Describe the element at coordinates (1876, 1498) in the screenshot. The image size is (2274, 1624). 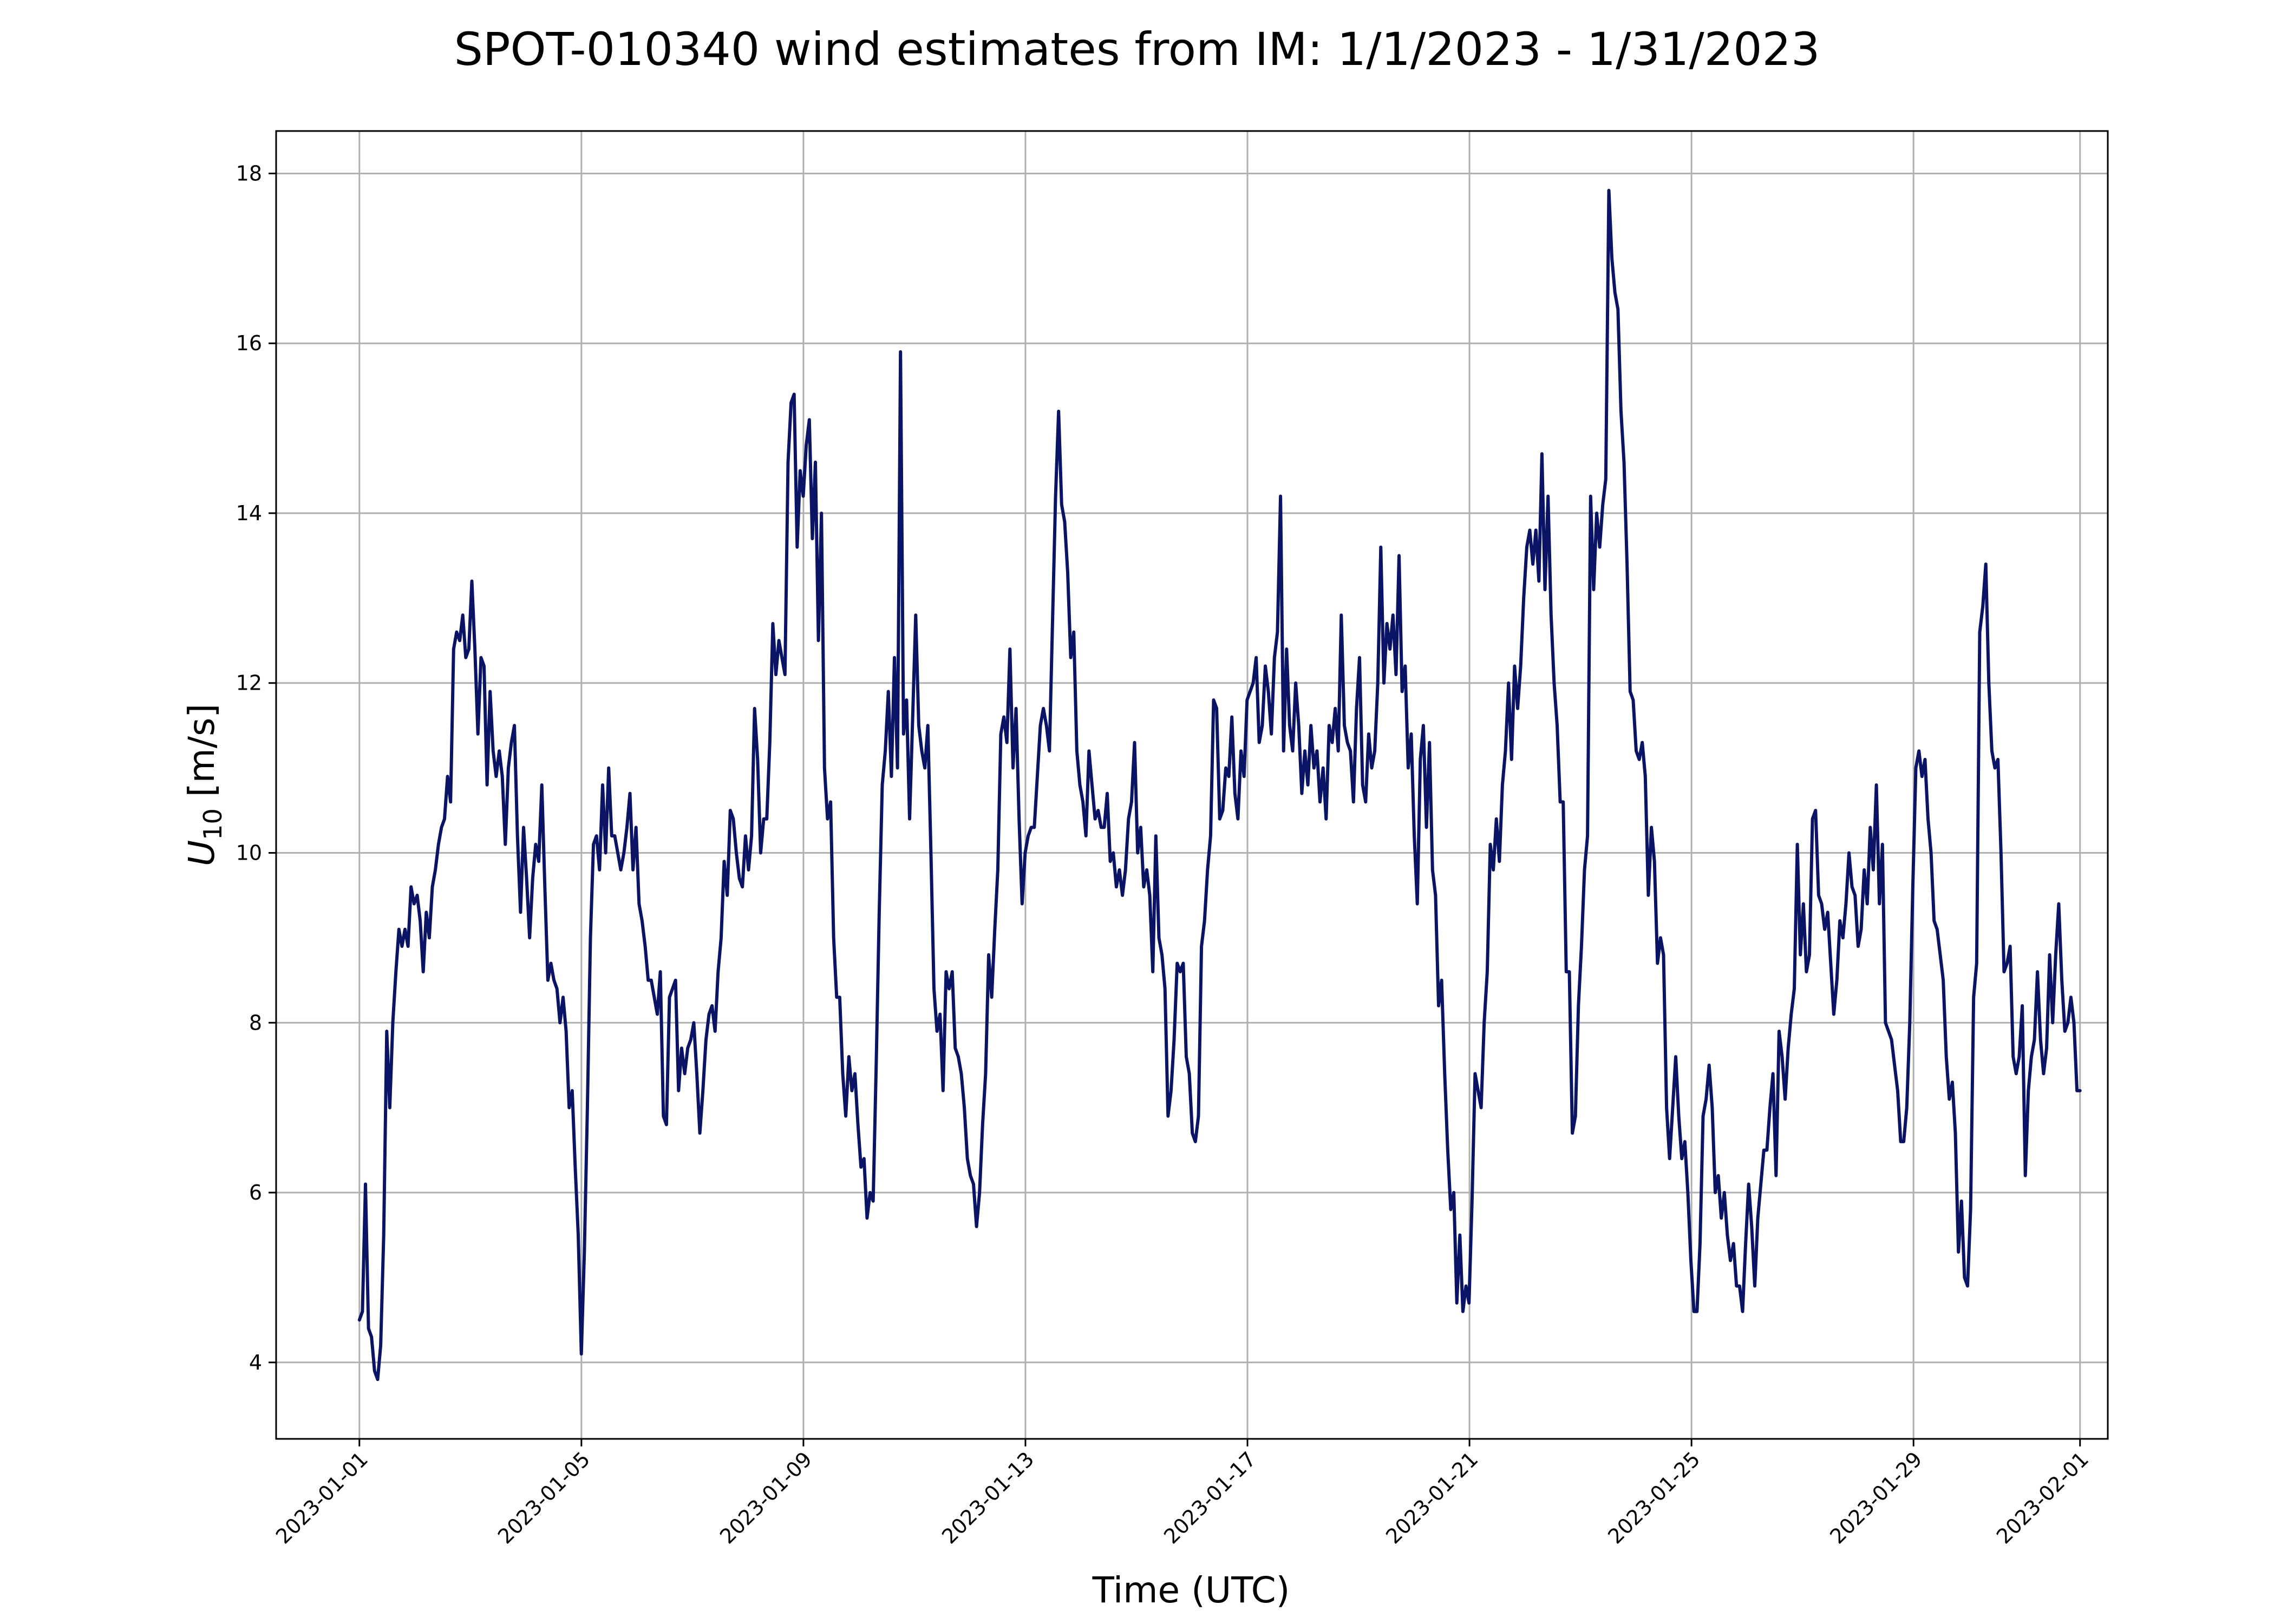
I see `x-tick-label: 2023-01-29` at that location.